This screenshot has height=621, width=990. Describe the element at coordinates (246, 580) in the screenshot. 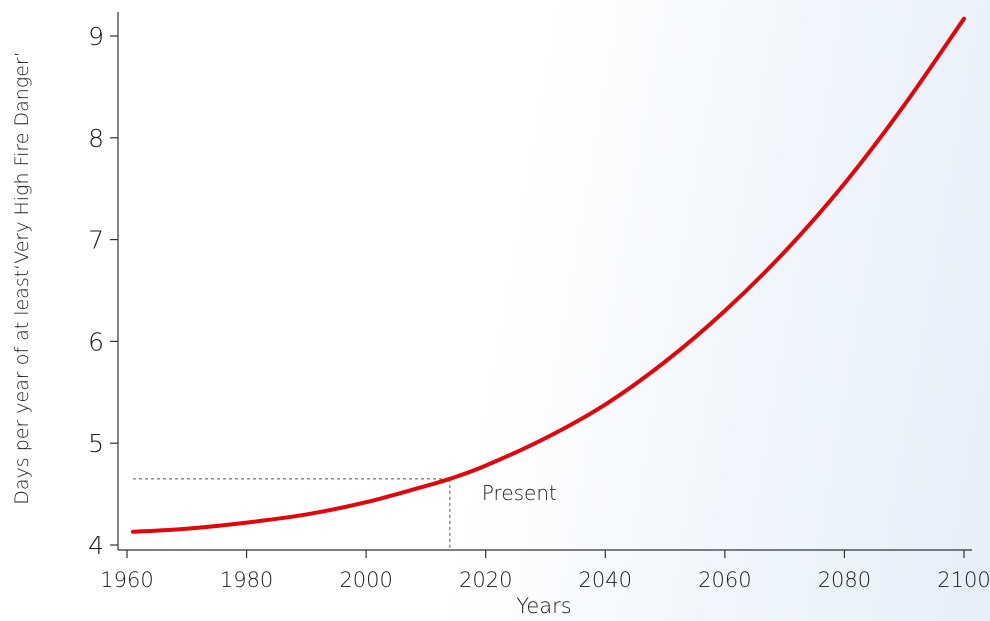

I see `x-tick-label: 1980` at that location.